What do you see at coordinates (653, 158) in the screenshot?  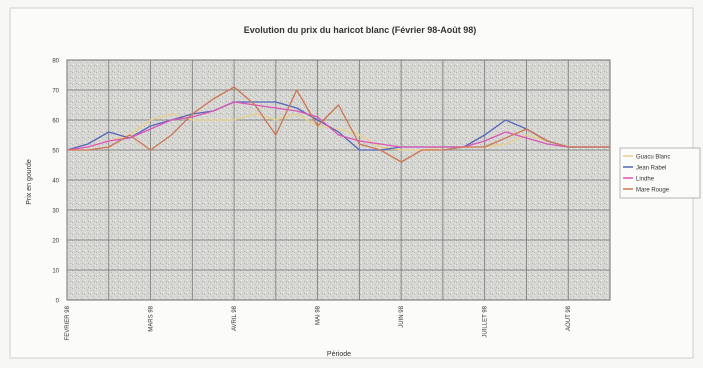 I see `legend-label-0: Guacu Blanc` at bounding box center [653, 158].